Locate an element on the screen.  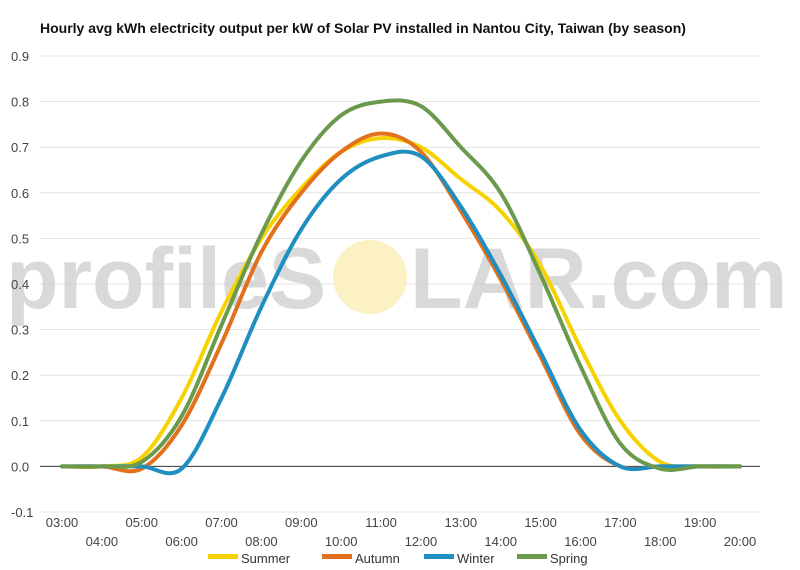
legend-item-summer: Summer is located at coordinates (249, 558).